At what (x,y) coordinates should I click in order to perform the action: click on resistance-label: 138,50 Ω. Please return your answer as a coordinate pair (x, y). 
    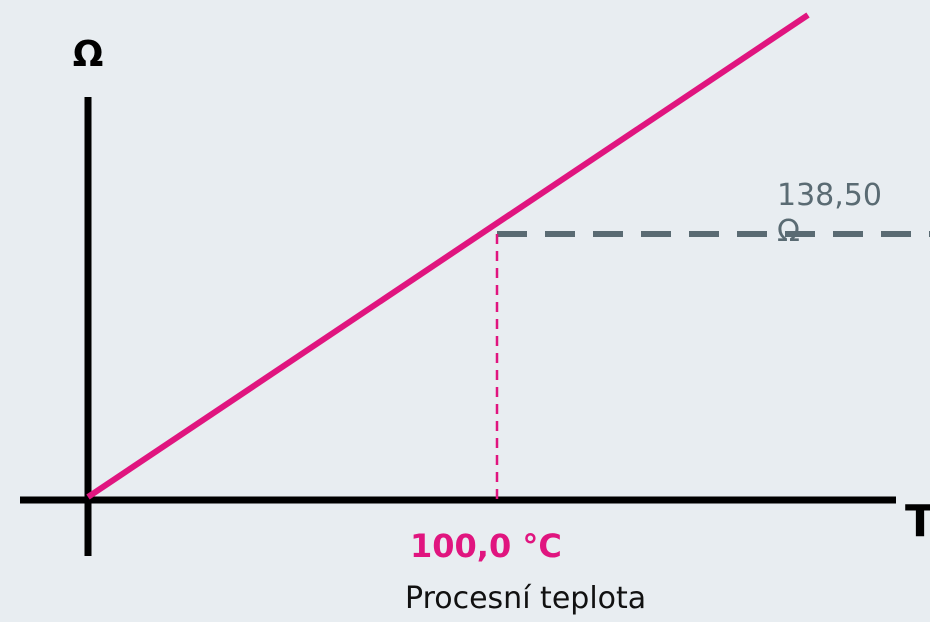
    Looking at the image, I should click on (829, 213).